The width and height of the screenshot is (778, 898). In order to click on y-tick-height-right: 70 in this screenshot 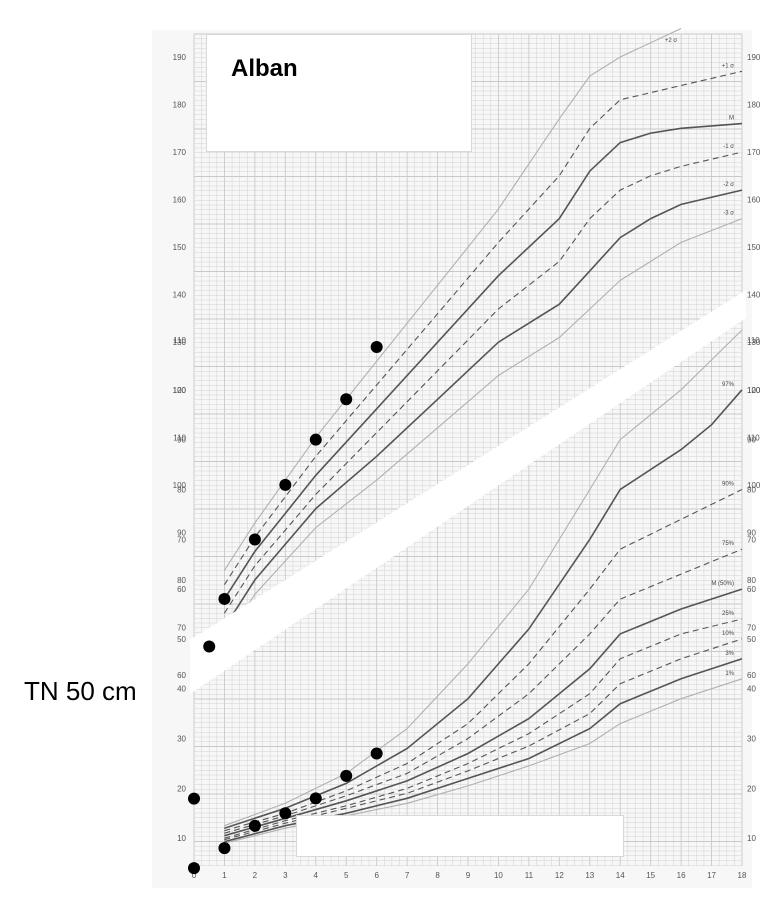, I will do `click(751, 627)`.